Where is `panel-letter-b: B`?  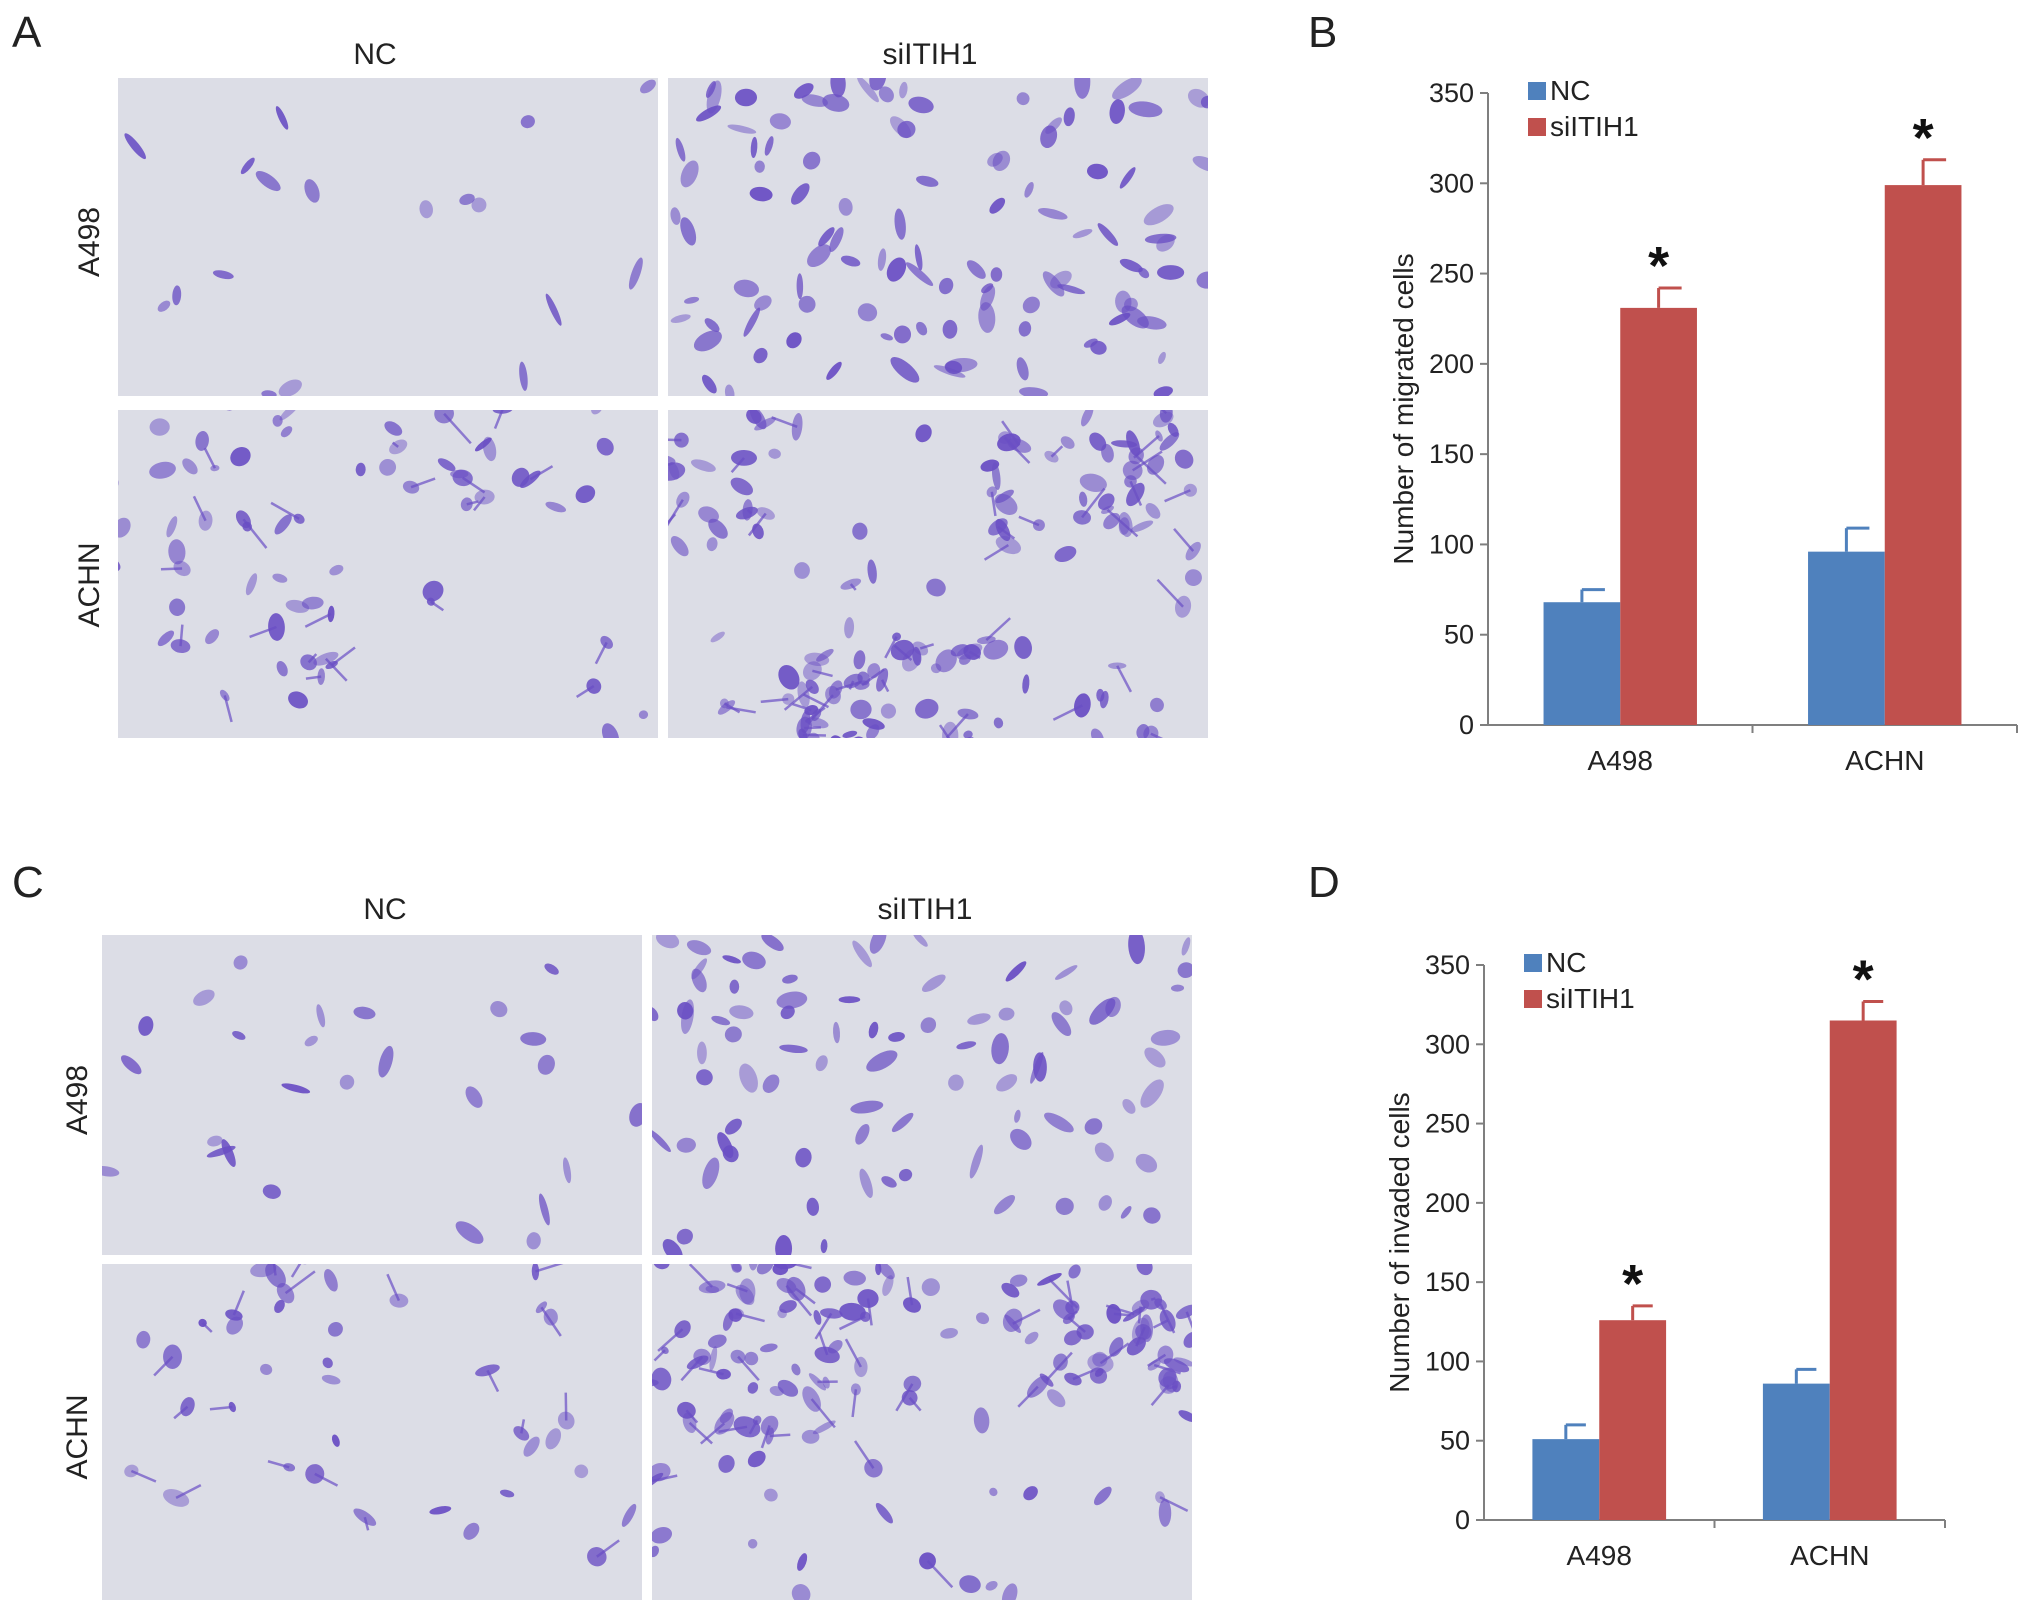 panel-letter-b: B is located at coordinates (1323, 32).